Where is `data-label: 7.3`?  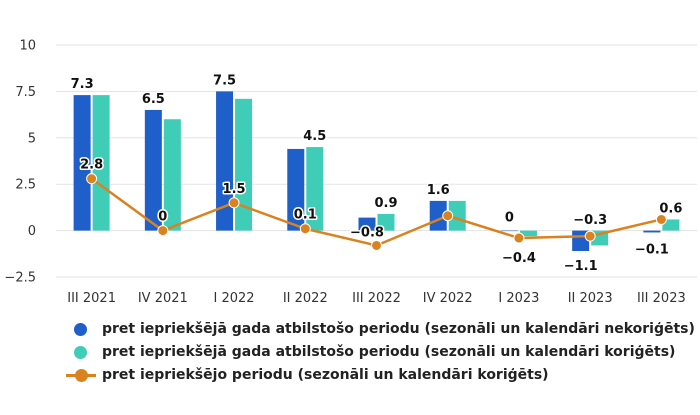 data-label: 7.3 is located at coordinates (82, 84).